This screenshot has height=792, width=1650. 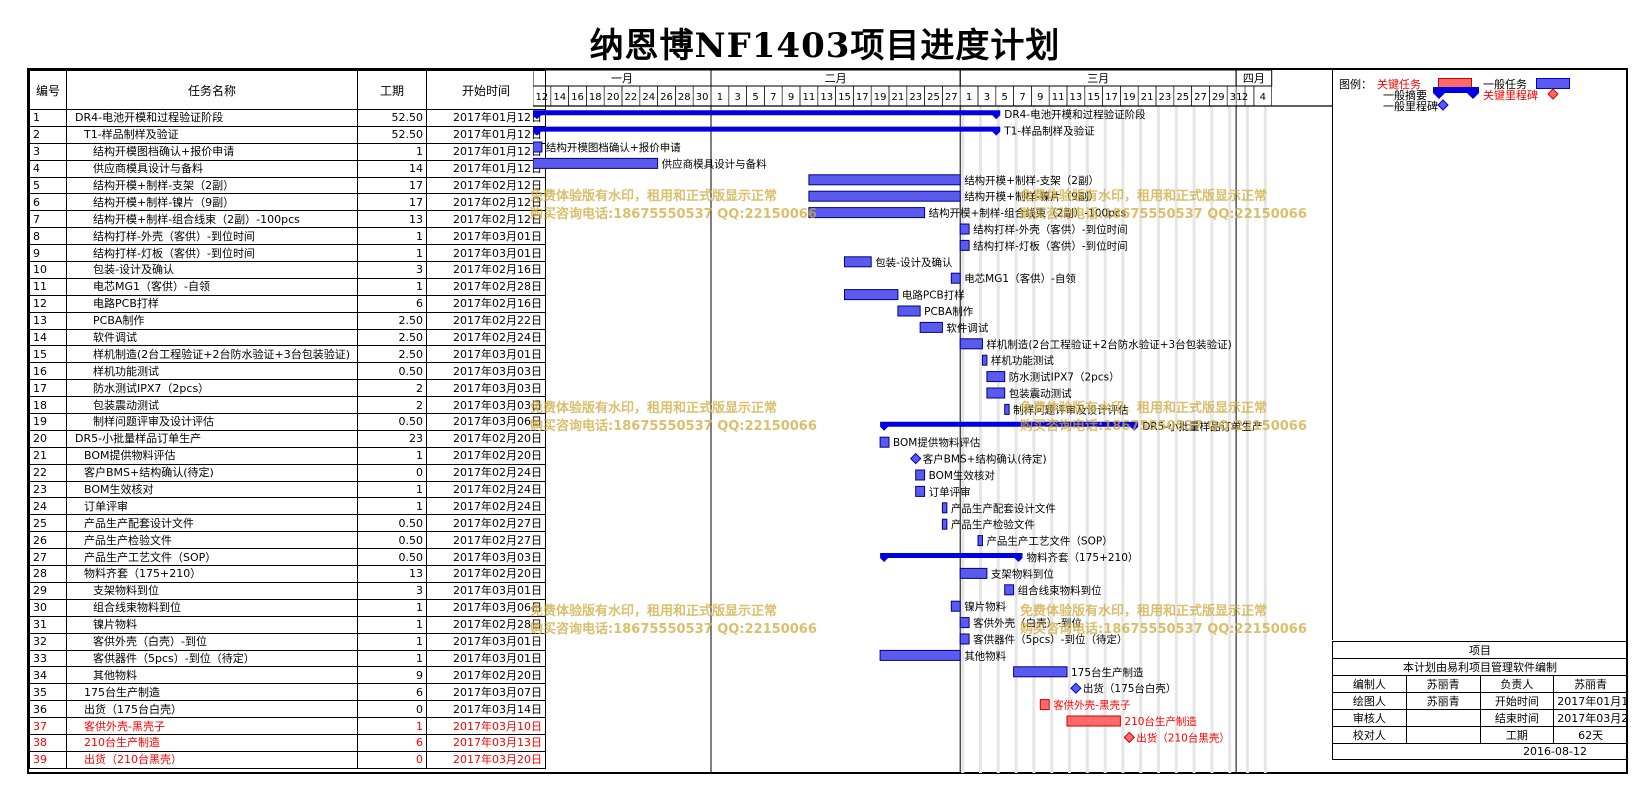 I want to click on task-row: 3 结构开模图档确认+报价申请 1 2017年01月12日, so click(x=287, y=151).